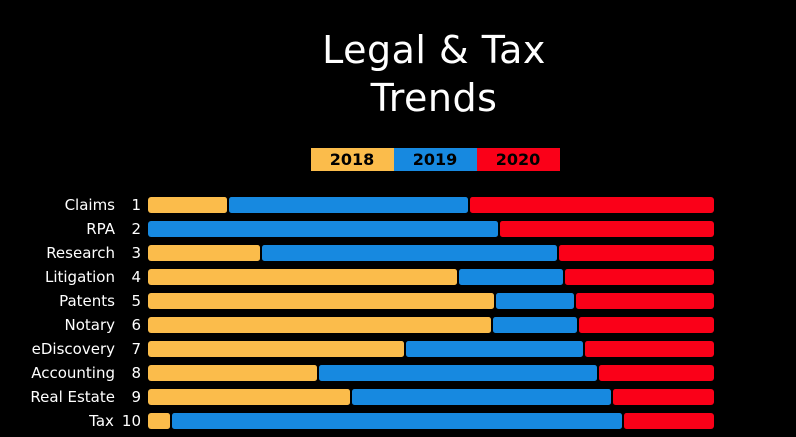  I want to click on category-rank: 10, so click(131, 421).